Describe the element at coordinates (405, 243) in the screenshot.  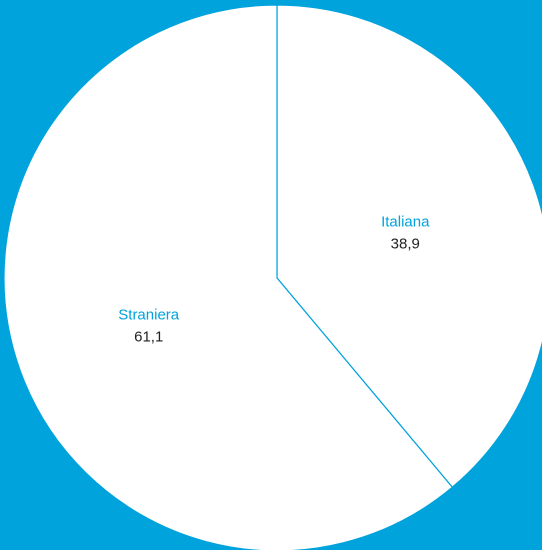
I see `slice-value: 38,9` at that location.